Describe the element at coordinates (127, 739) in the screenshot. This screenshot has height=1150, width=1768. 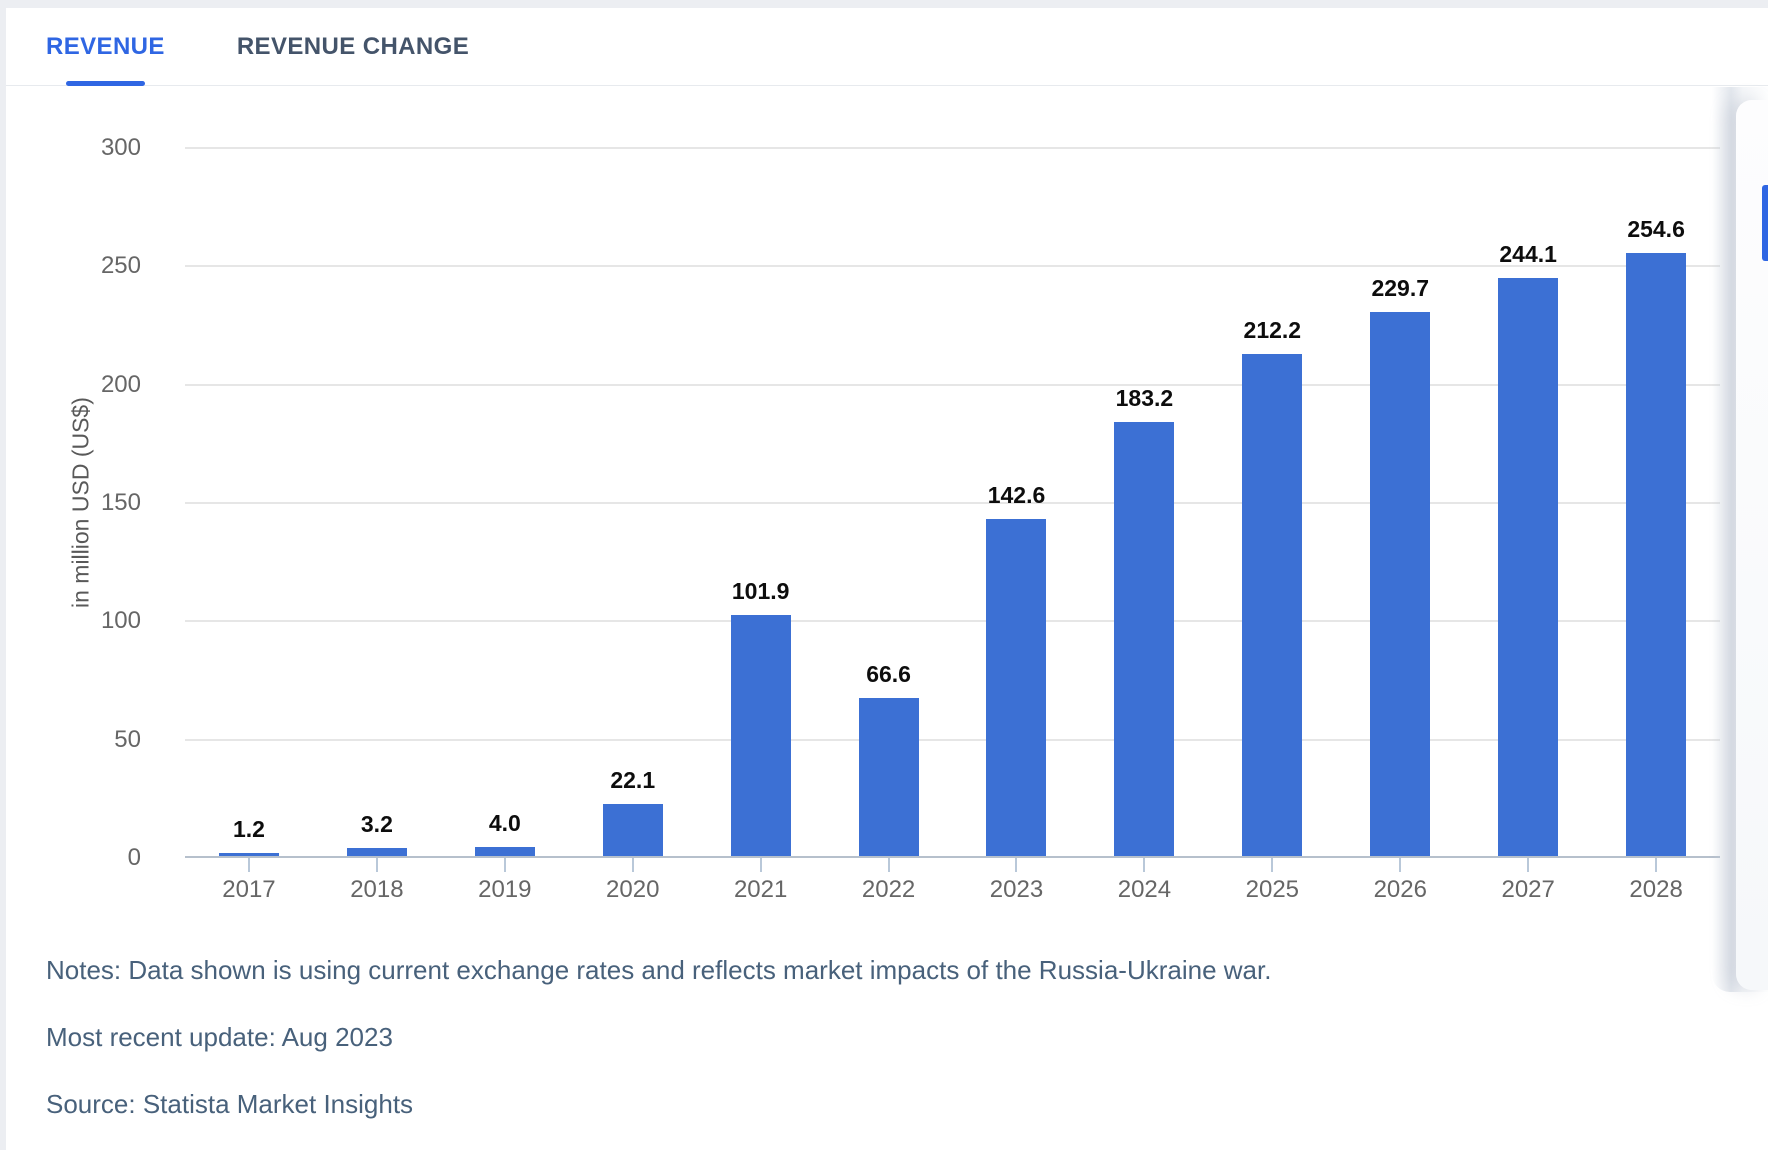
I see `y-tick-label-50: 50` at that location.